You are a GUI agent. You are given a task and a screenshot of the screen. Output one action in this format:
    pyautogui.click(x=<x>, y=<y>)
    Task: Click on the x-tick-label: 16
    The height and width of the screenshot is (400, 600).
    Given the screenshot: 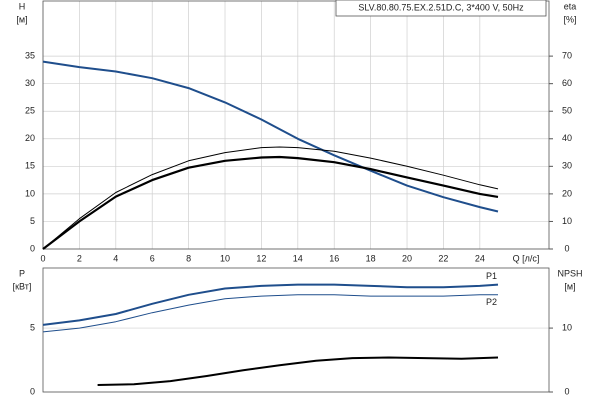 What is the action you would take?
    pyautogui.click(x=334, y=258)
    